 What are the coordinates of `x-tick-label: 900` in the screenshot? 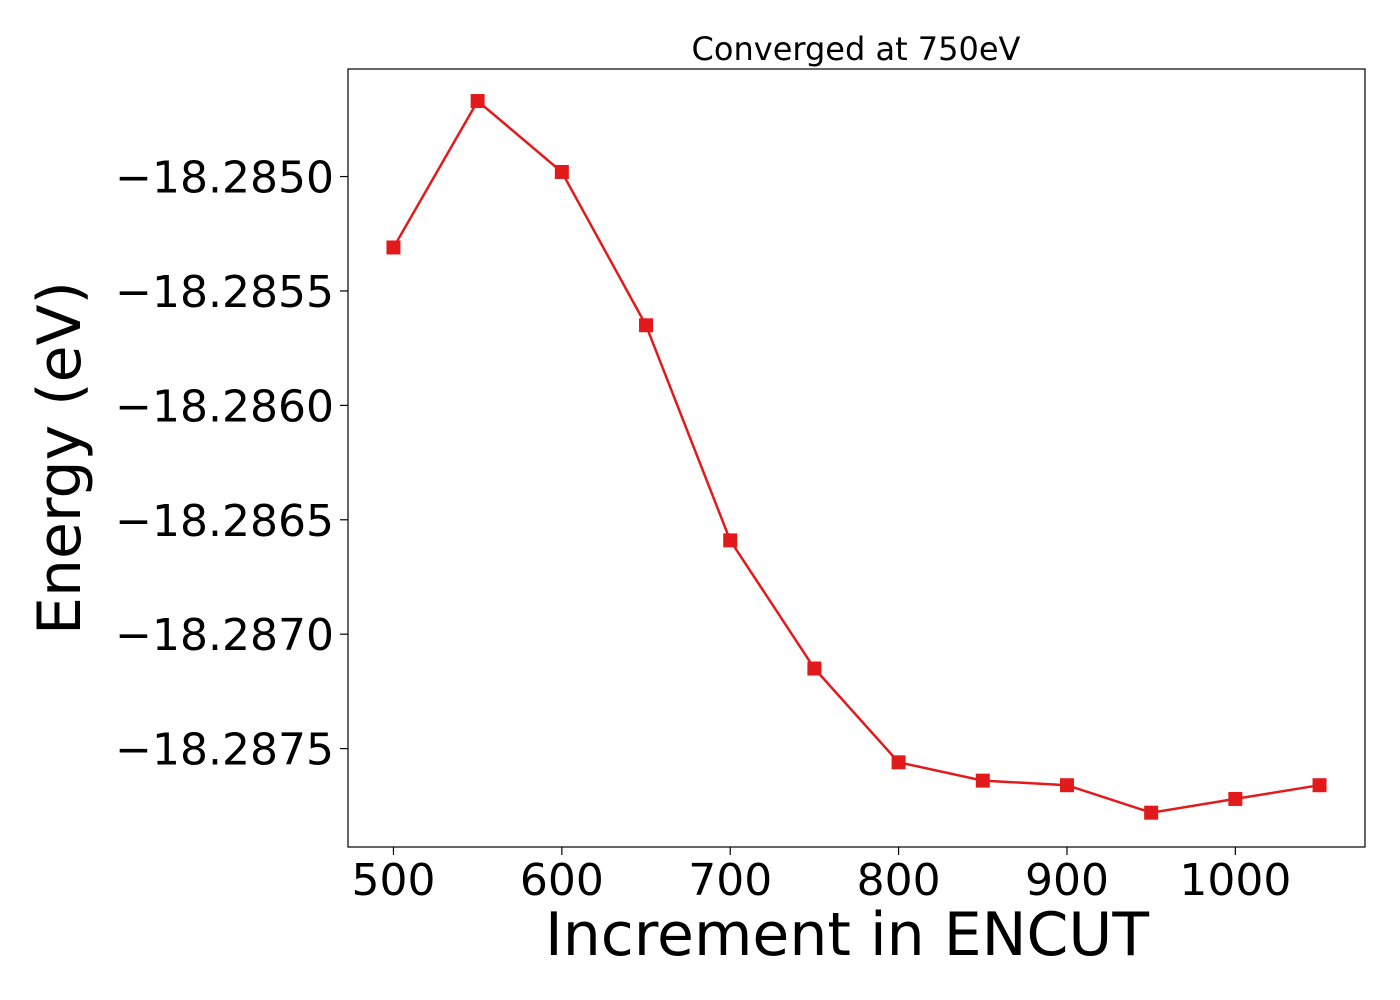 It's located at (1067, 880).